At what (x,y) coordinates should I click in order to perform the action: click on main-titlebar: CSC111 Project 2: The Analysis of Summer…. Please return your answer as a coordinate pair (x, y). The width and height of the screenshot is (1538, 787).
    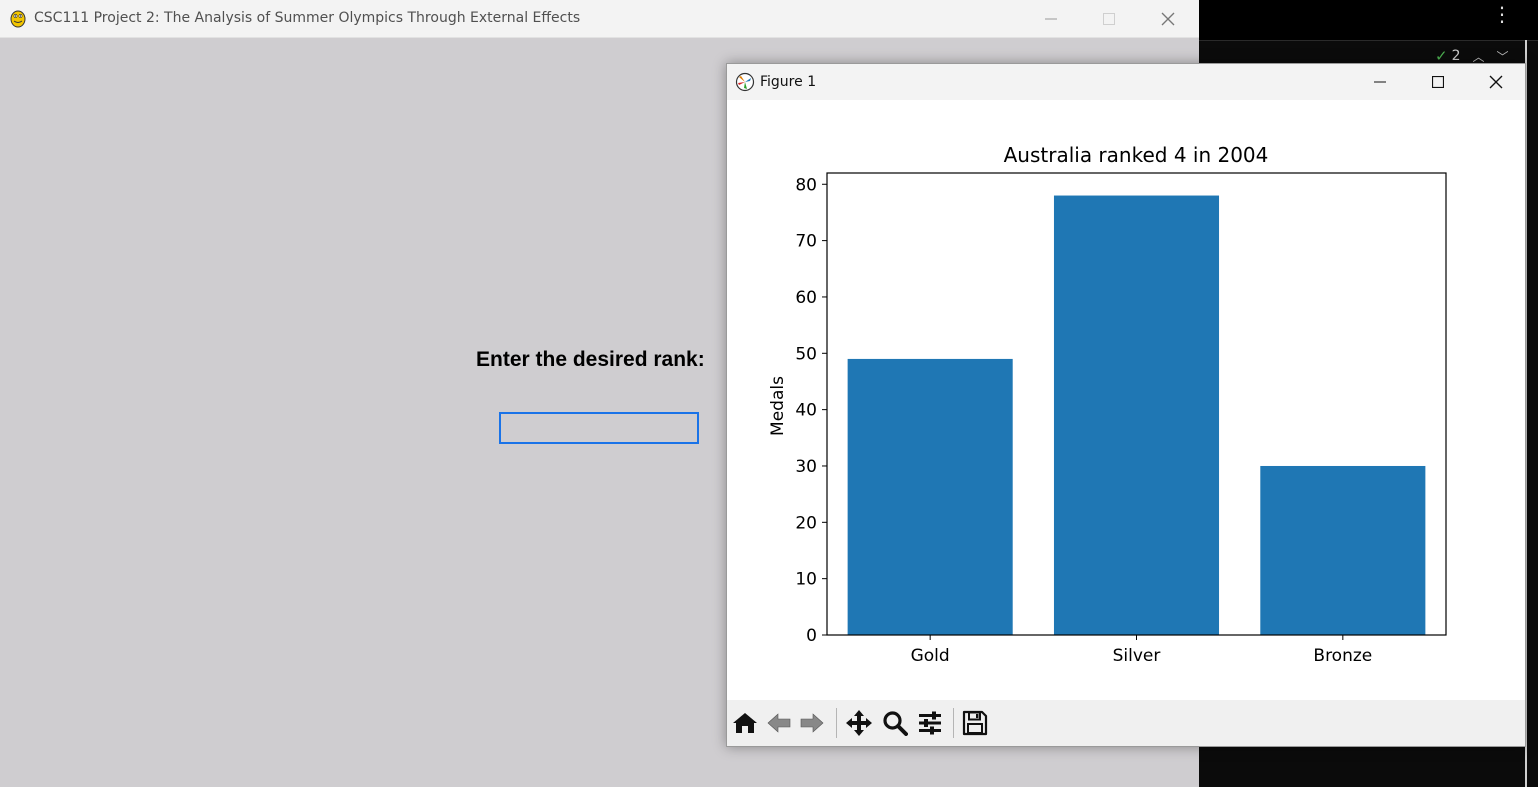
    Looking at the image, I should click on (599, 19).